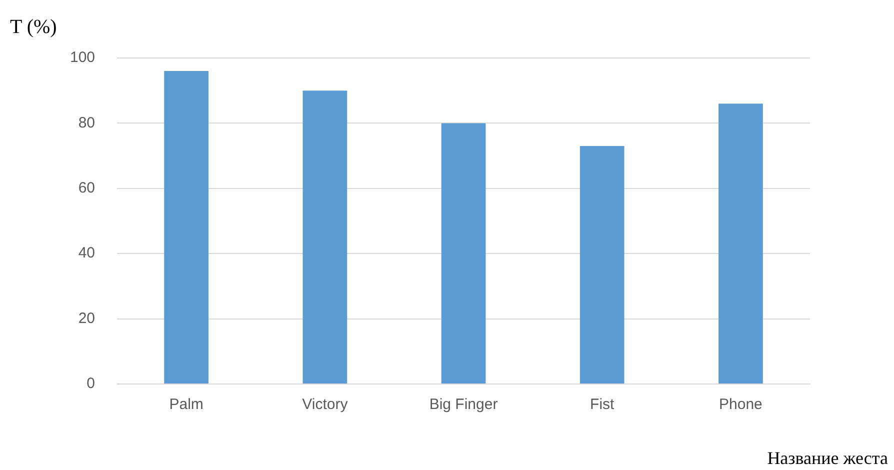 This screenshot has width=894, height=470. What do you see at coordinates (603, 405) in the screenshot?
I see `x-tick-label: Fist` at bounding box center [603, 405].